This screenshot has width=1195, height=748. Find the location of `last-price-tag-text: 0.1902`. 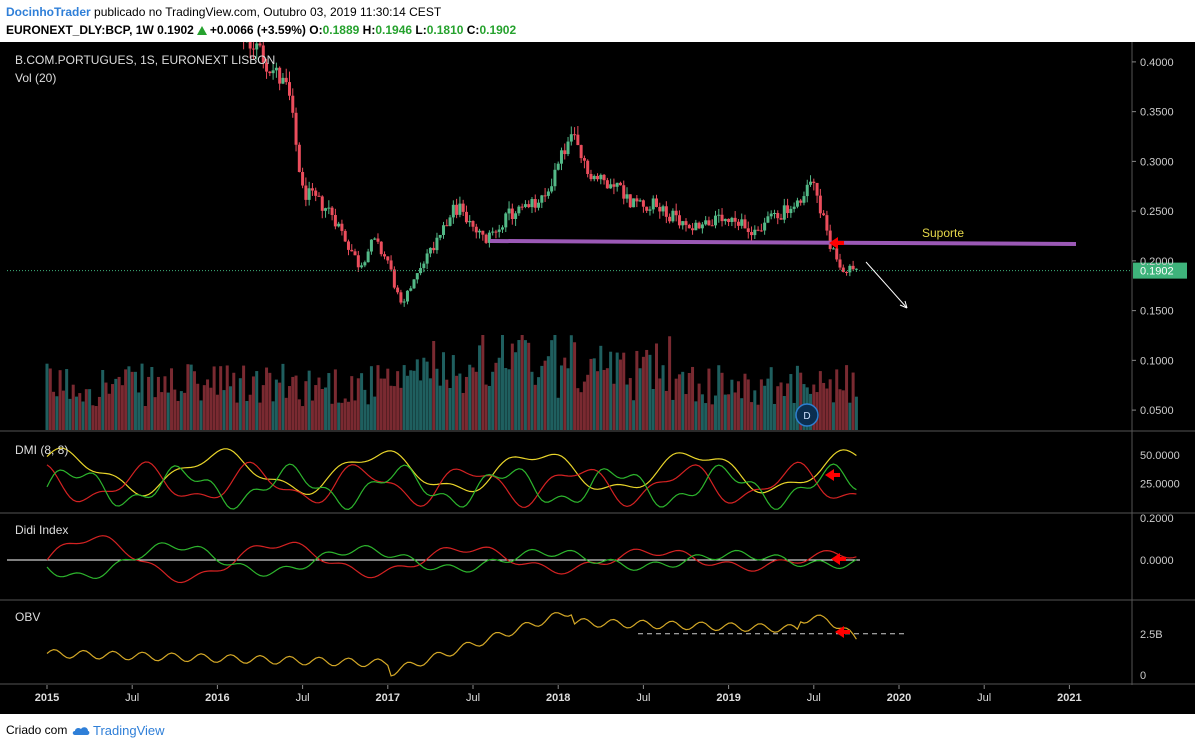

last-price-tag-text: 0.1902 is located at coordinates (1157, 272).